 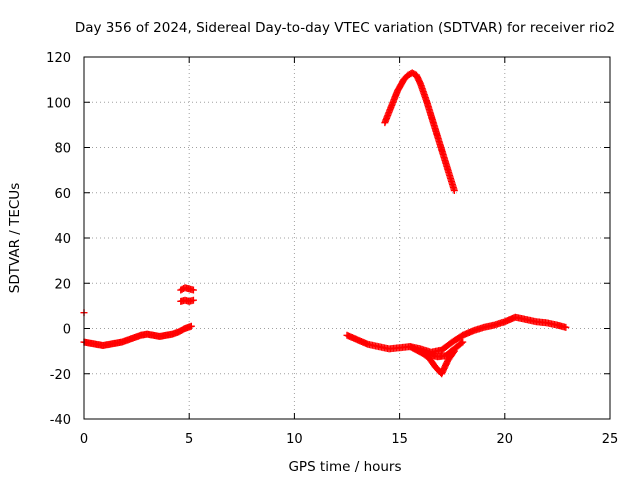 I want to click on series-early-segment, so click(x=137, y=335).